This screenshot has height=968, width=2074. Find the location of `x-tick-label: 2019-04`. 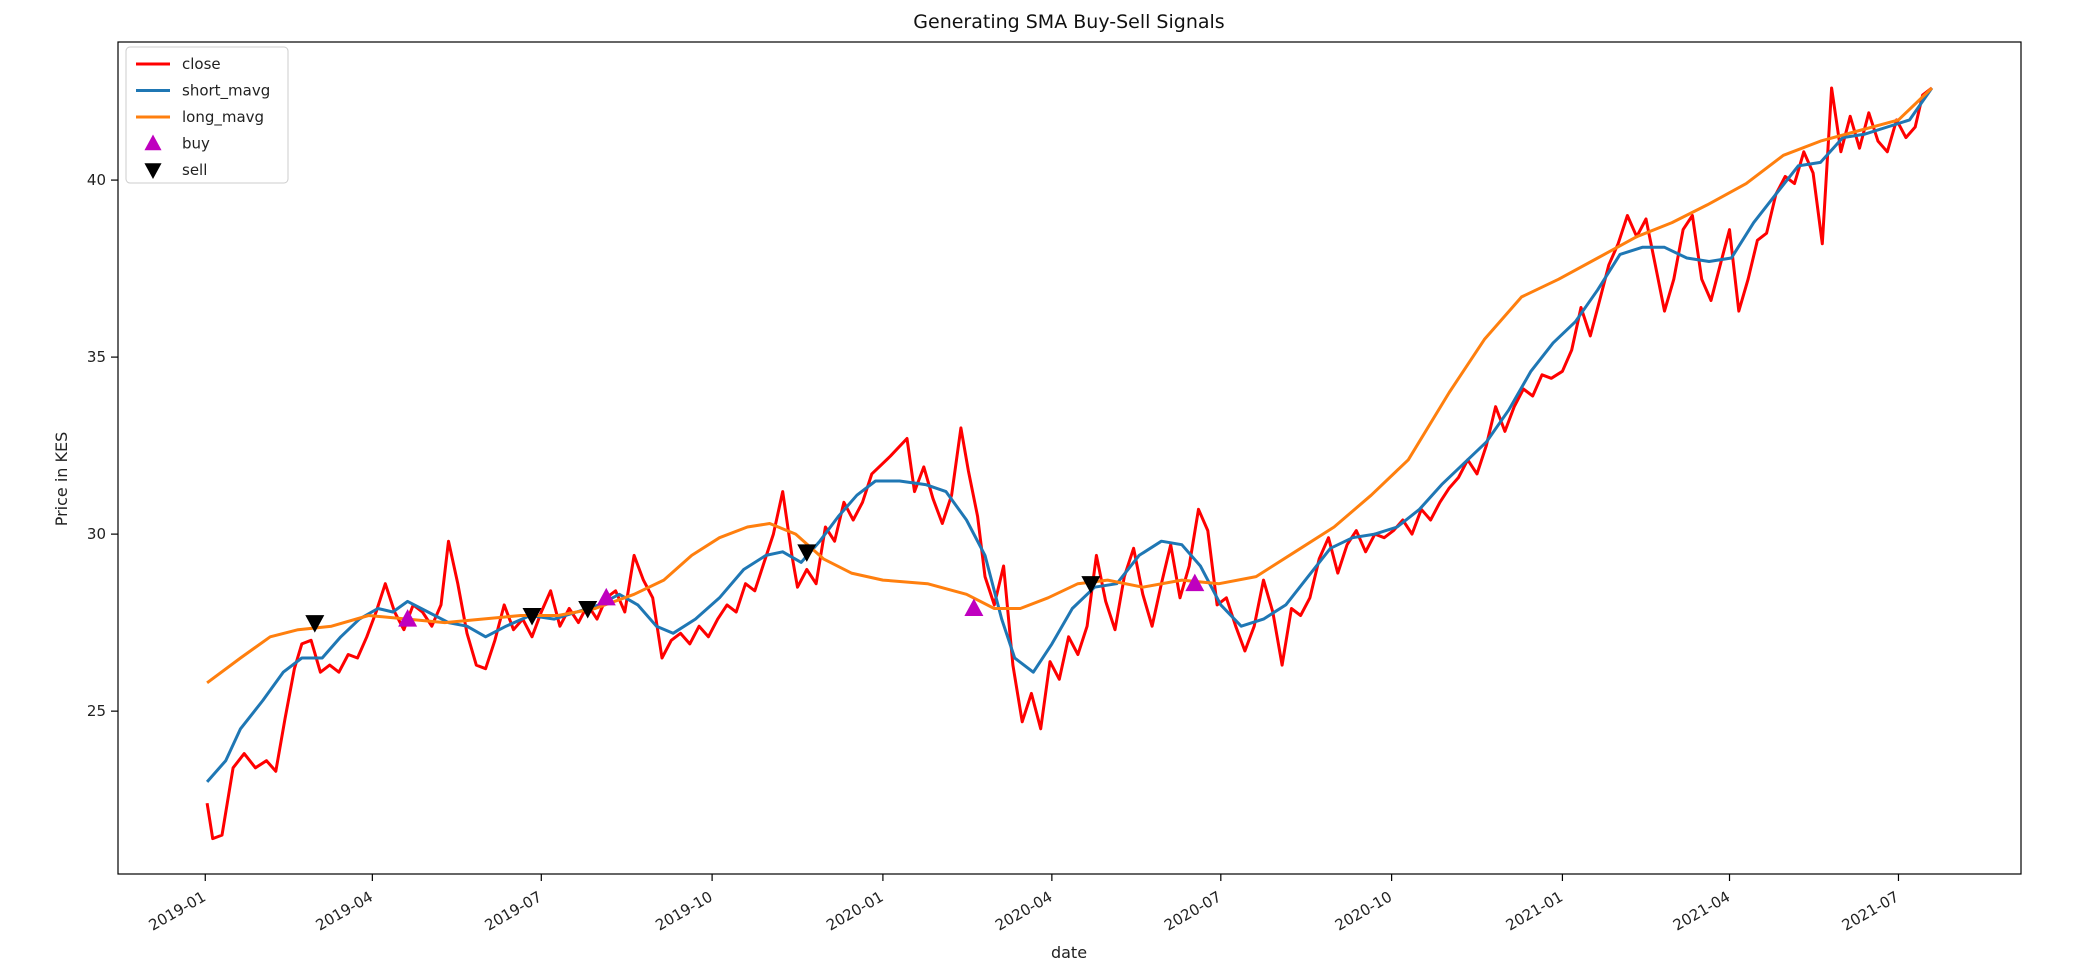

x-tick-label: 2019-04 is located at coordinates (344, 911).